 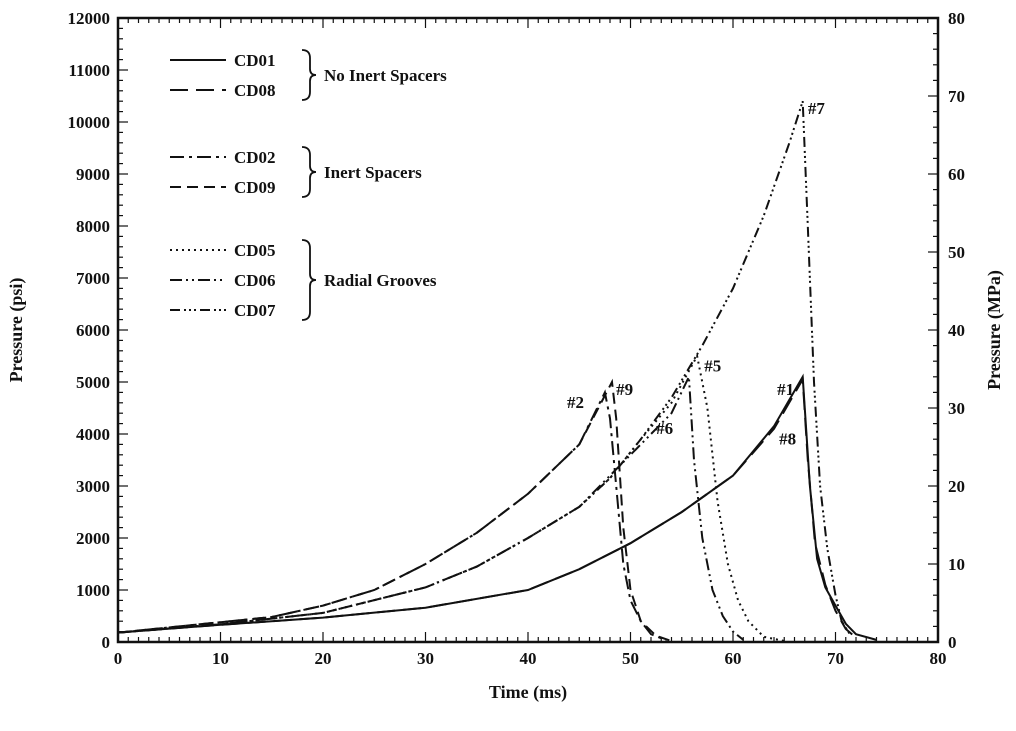 I want to click on annotation-test-8: #8, so click(x=787, y=438).